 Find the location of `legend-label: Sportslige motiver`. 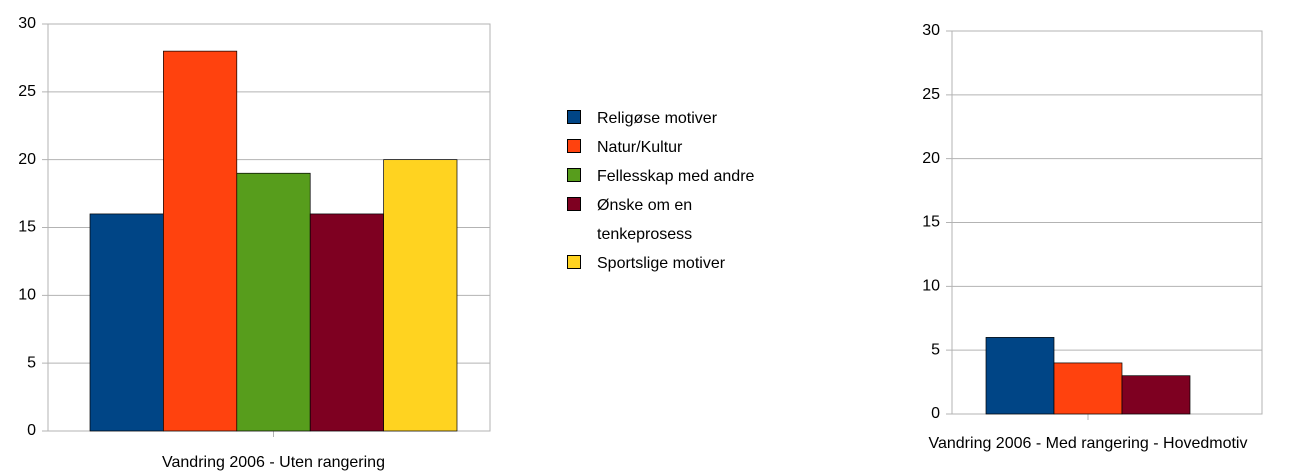

legend-label: Sportslige motiver is located at coordinates (661, 263).